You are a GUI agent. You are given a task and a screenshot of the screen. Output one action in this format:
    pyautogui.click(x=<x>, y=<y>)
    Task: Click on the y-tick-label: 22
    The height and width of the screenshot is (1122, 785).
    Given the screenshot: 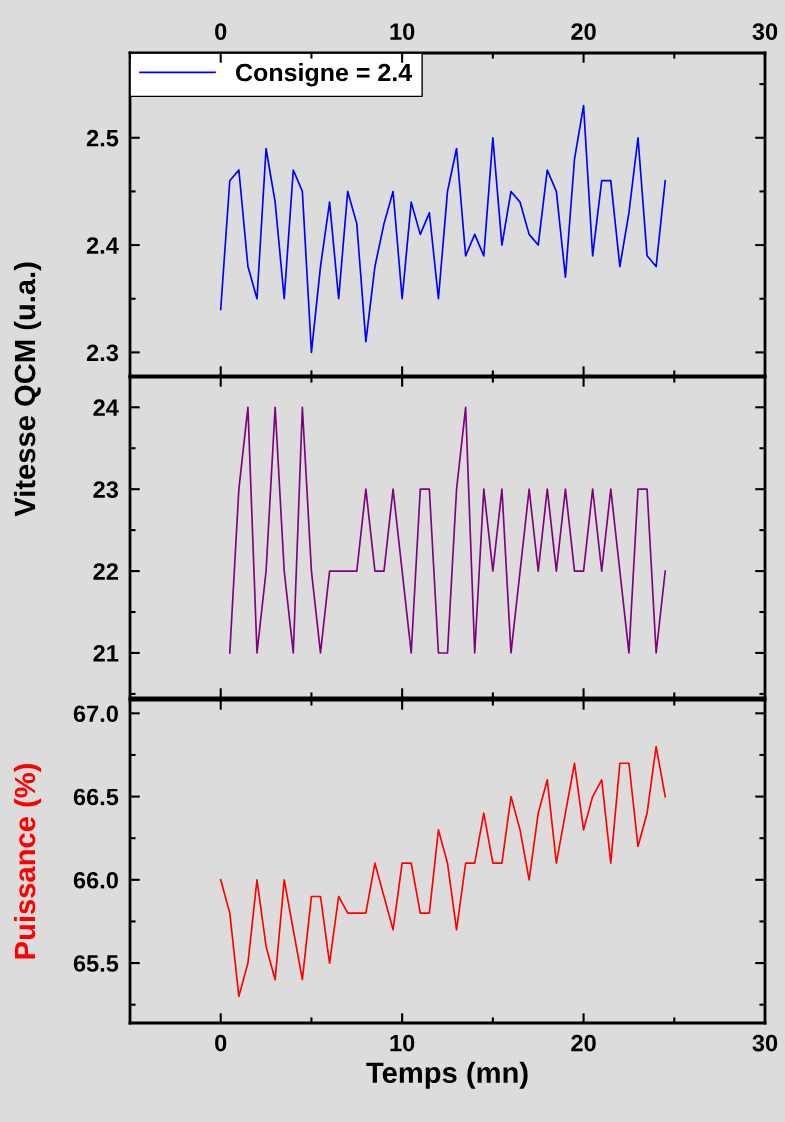 What is the action you would take?
    pyautogui.click(x=105, y=571)
    